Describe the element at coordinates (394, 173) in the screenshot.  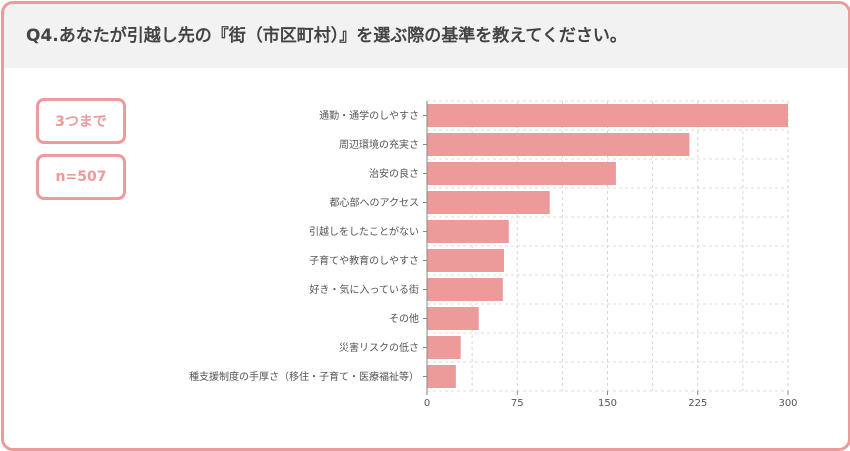
I see `category-label: 治安の良さ` at that location.